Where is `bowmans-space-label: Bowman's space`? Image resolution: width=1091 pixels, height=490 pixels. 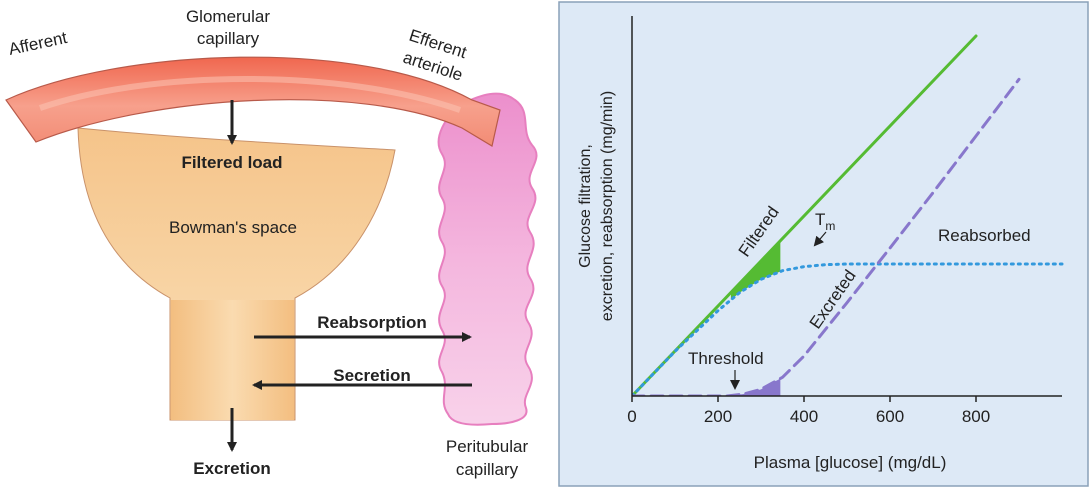
bowmans-space-label: Bowman's space is located at coordinates (233, 227).